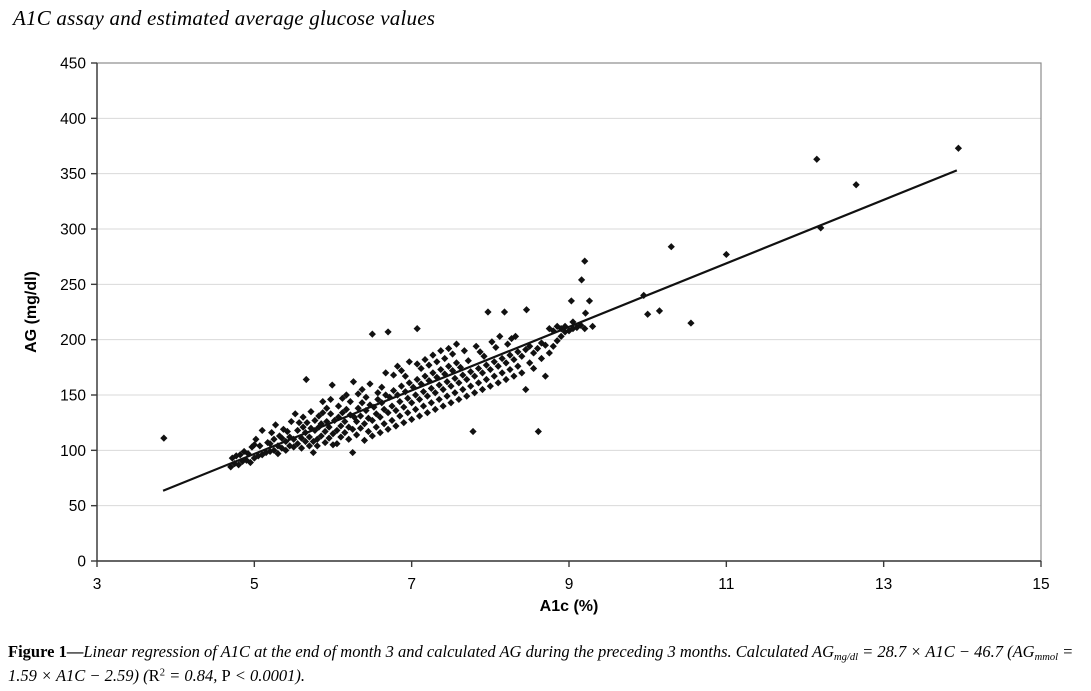 The image size is (1091, 691). Describe the element at coordinates (78, 506) in the screenshot. I see `svg-text: 50` at that location.